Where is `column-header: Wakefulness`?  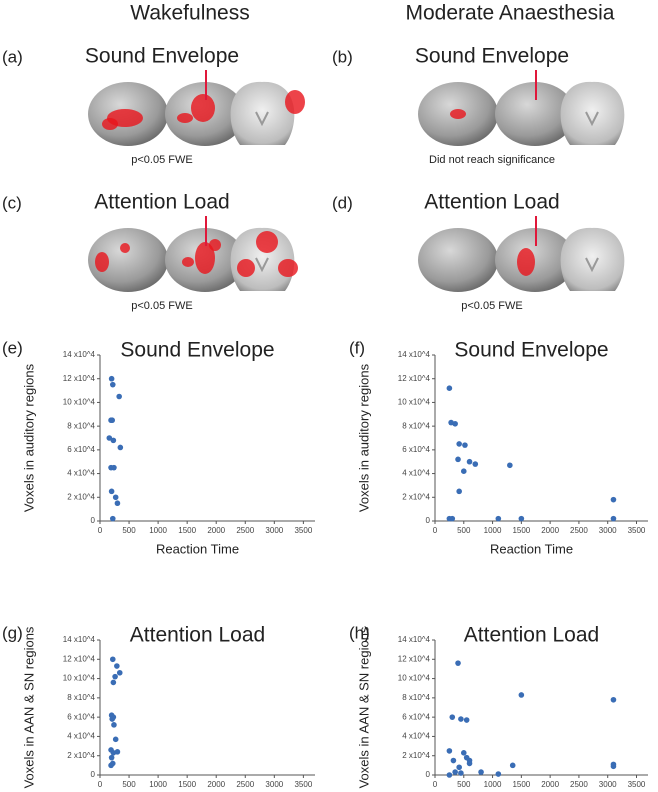 column-header: Wakefulness is located at coordinates (189, 13).